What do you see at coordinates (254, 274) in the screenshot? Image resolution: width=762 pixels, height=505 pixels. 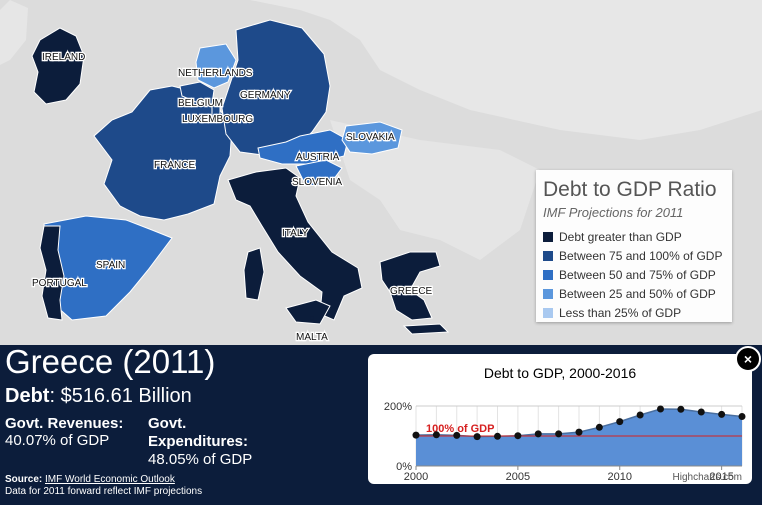 I see `country-sardinia` at bounding box center [254, 274].